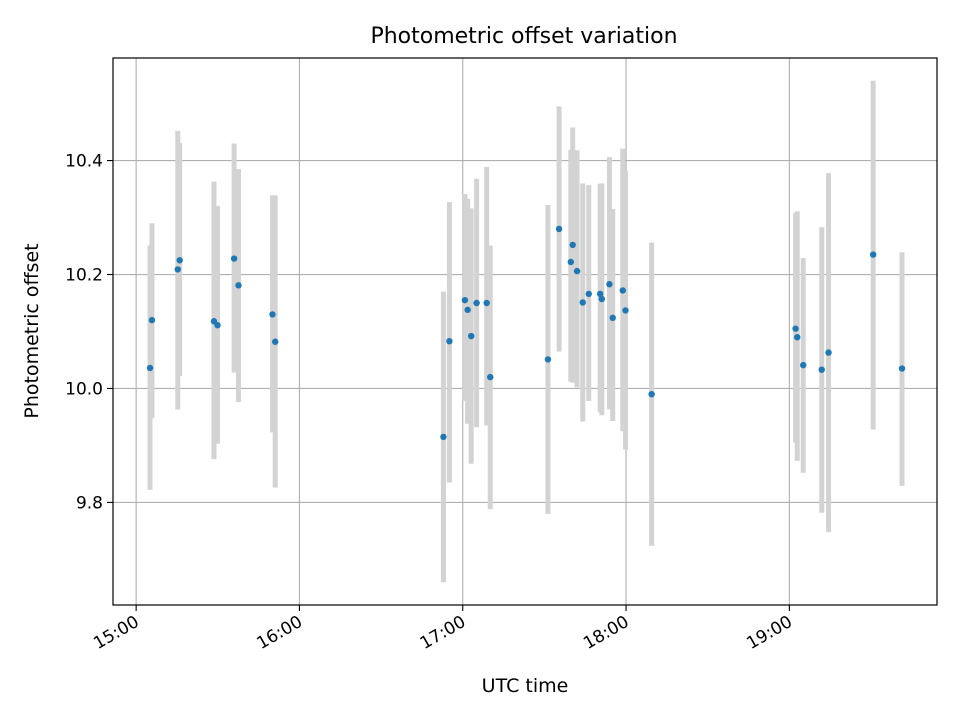 Image resolution: width=960 pixels, height=720 pixels. What do you see at coordinates (443, 633) in the screenshot?
I see `x-tick-label: 17:00` at bounding box center [443, 633].